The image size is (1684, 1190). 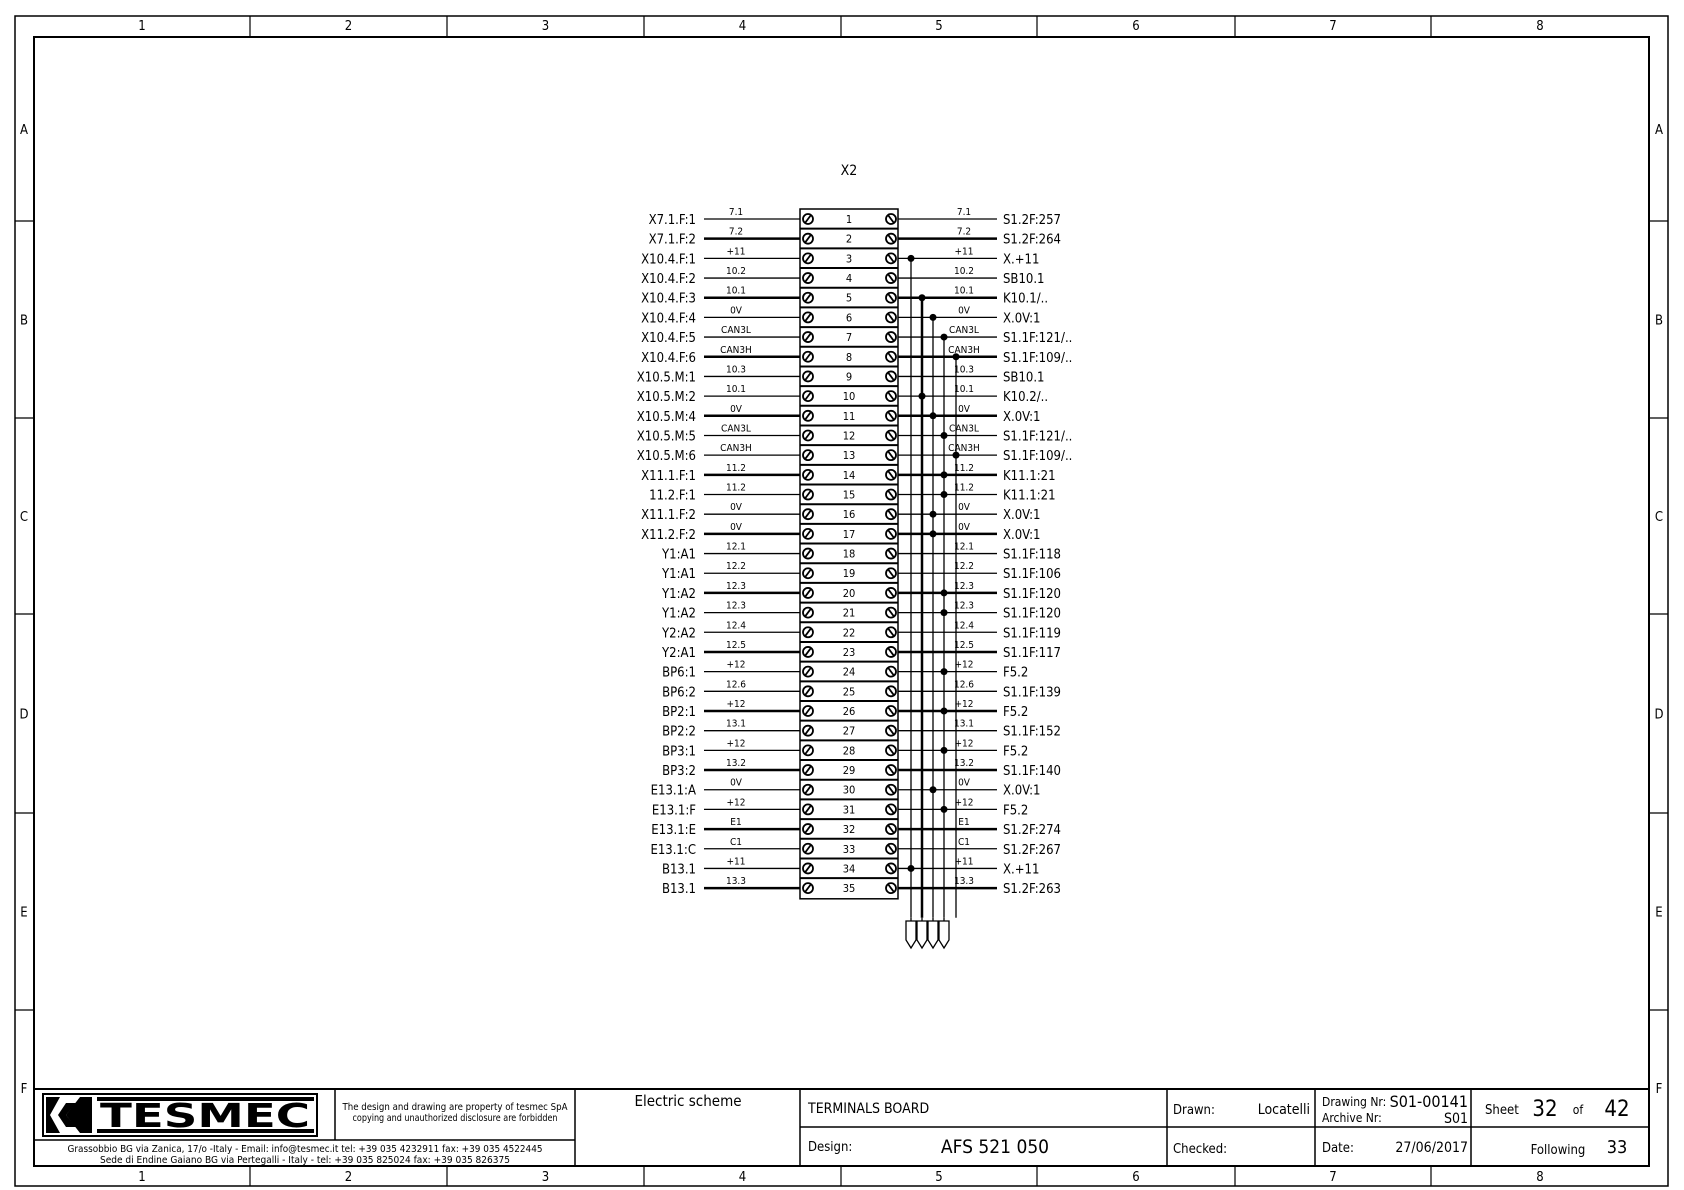 I want to click on right-connection-label: S1.1F:106, so click(x=1032, y=574).